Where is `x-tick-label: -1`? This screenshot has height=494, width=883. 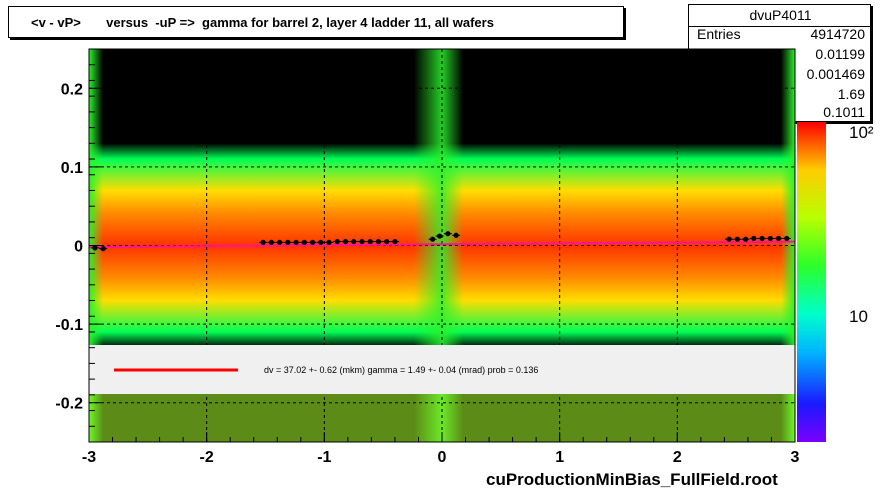
x-tick-label: -1 is located at coordinates (324, 457).